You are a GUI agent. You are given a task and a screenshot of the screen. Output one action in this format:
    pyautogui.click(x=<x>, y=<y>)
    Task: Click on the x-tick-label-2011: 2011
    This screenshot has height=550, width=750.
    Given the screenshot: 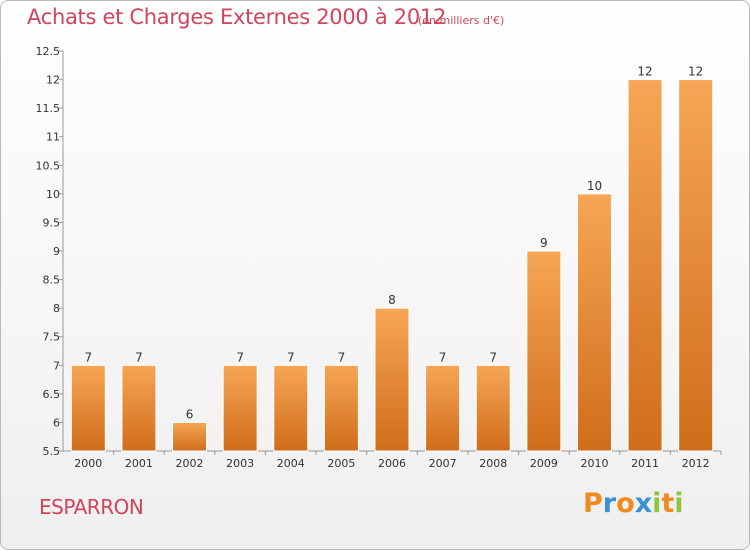 What is the action you would take?
    pyautogui.click(x=645, y=463)
    